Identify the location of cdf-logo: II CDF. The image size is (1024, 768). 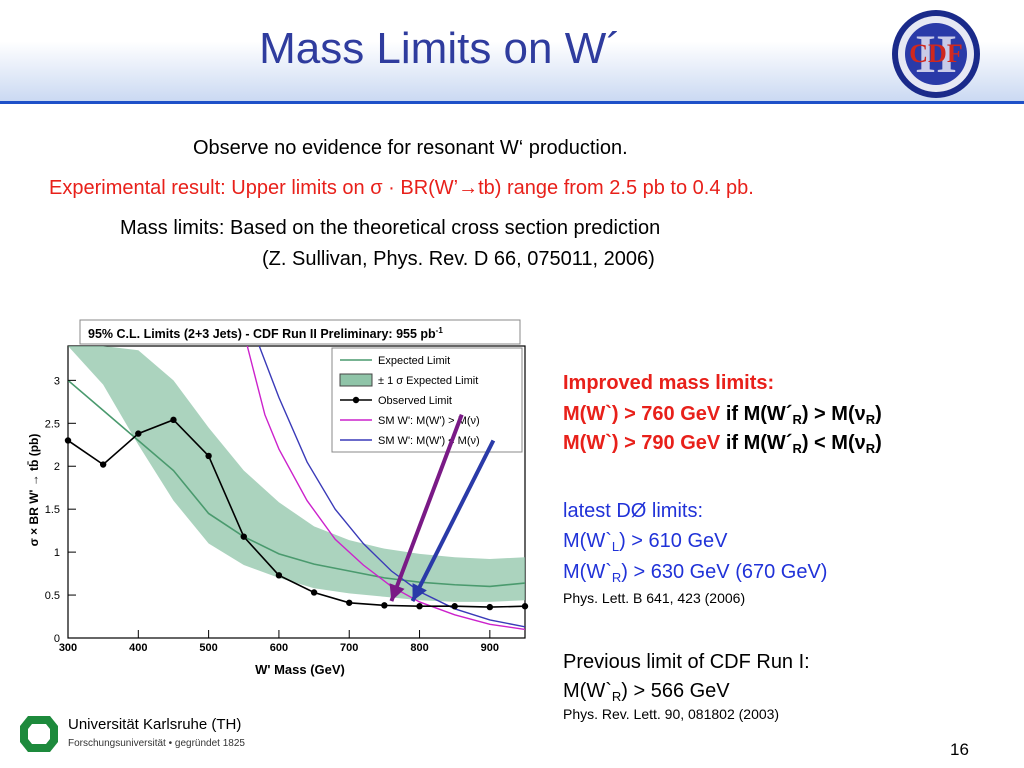
(936, 54).